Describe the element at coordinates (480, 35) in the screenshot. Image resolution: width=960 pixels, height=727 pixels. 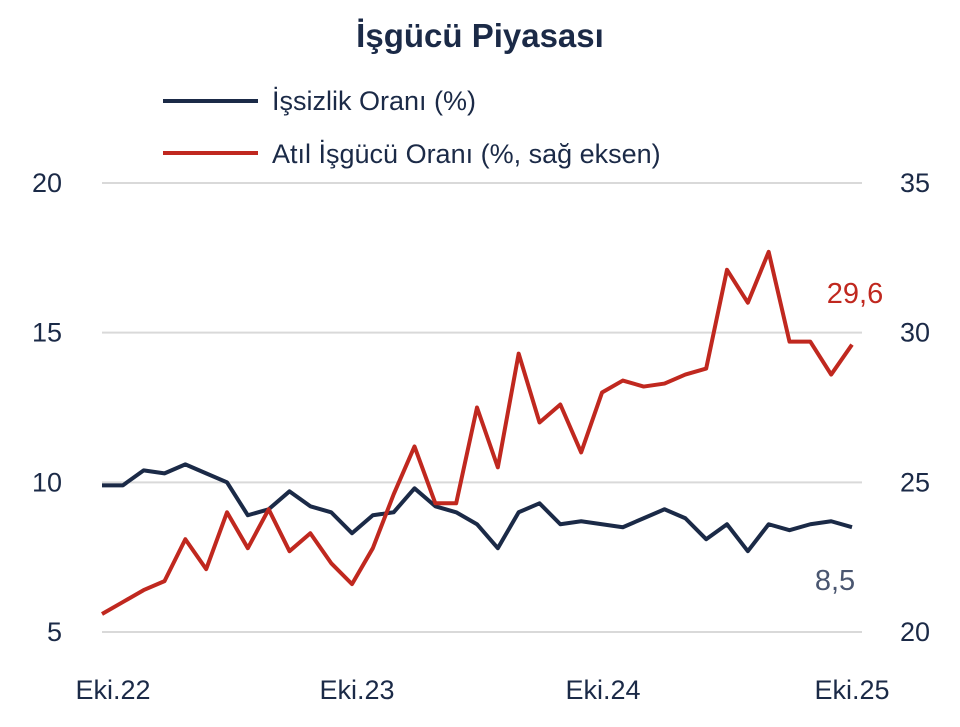
I see `chart-title: İşgücü Piyasası` at that location.